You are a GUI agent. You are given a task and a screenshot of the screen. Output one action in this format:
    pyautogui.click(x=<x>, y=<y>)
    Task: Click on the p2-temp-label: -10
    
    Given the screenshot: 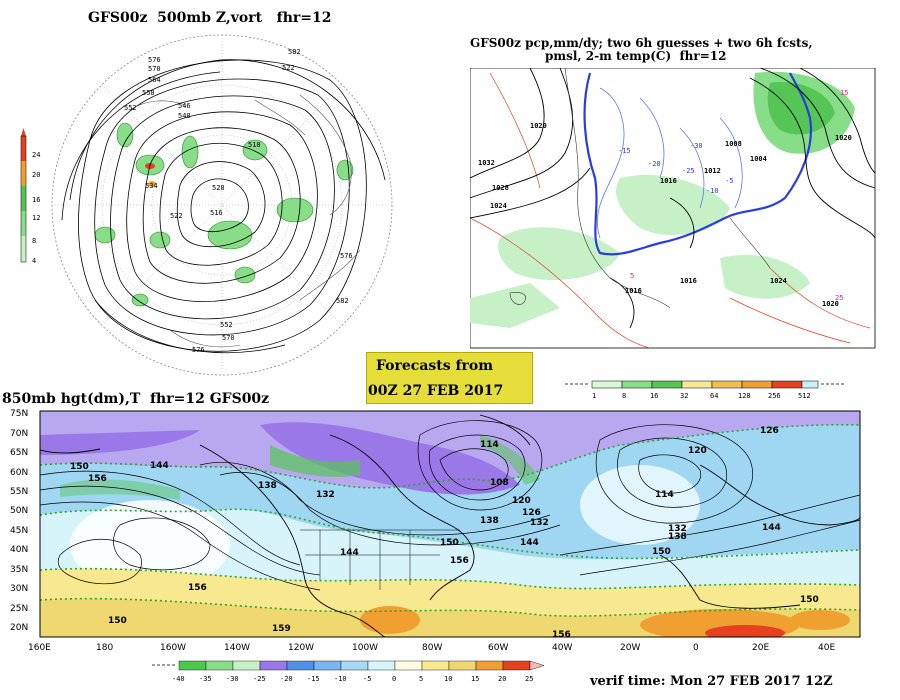 What is the action you would take?
    pyautogui.click(x=712, y=191)
    